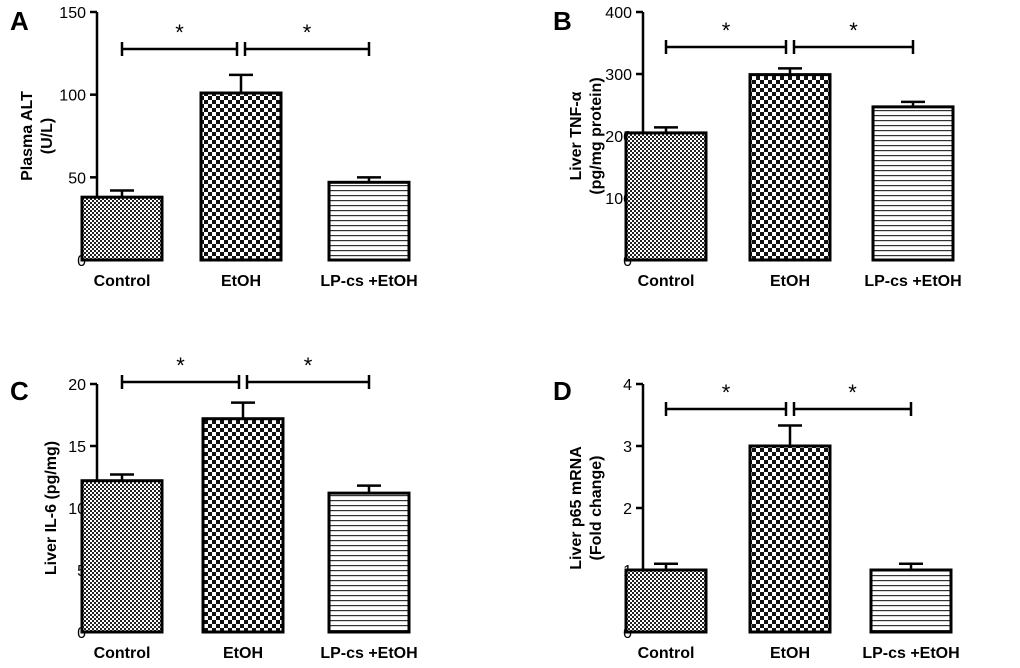  What do you see at coordinates (596, 508) in the screenshot?
I see `y-axis-title-line: (Fold change)` at bounding box center [596, 508].